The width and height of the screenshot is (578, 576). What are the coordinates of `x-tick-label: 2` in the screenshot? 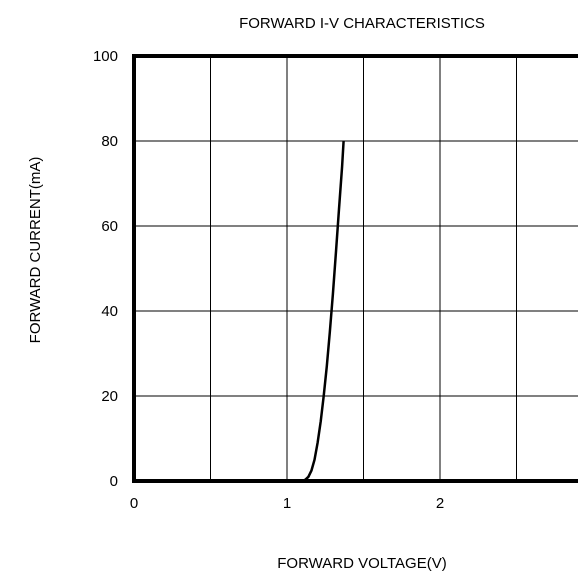 It's located at (440, 503).